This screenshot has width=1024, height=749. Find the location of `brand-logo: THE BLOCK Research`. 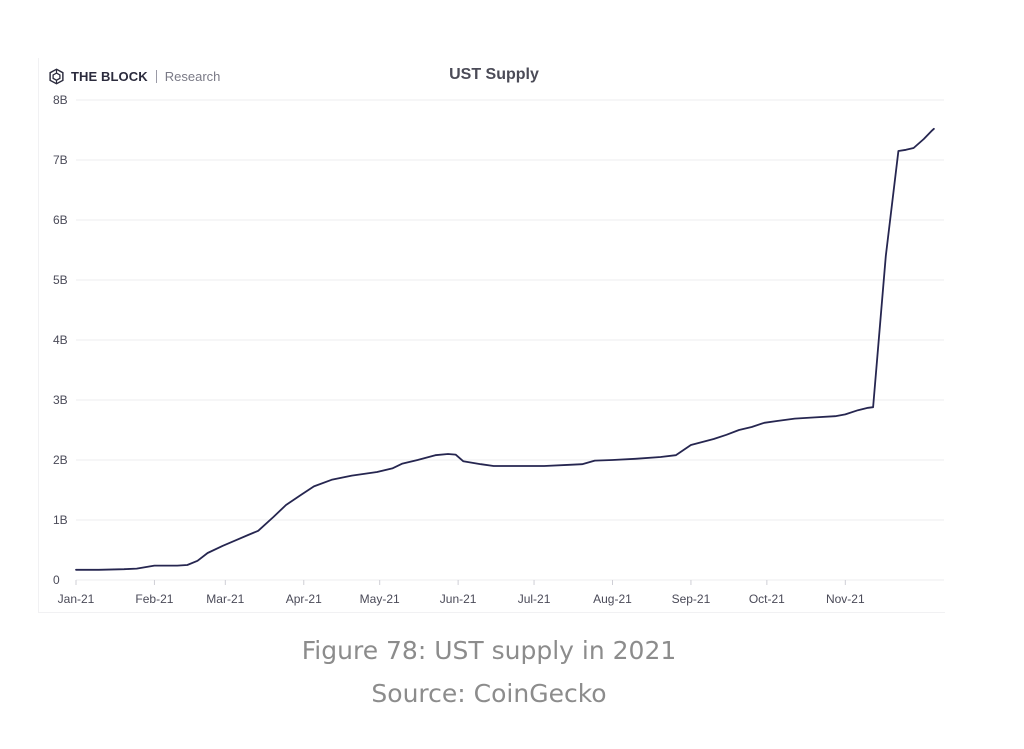

brand-logo: THE BLOCK Research is located at coordinates (134, 76).